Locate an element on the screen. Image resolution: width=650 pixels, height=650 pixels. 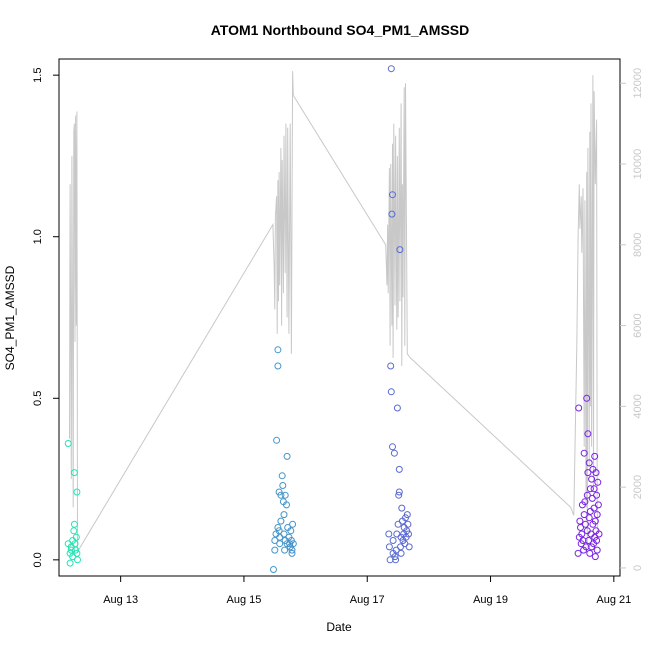
x-tick-label: Aug 15 is located at coordinates (244, 600).